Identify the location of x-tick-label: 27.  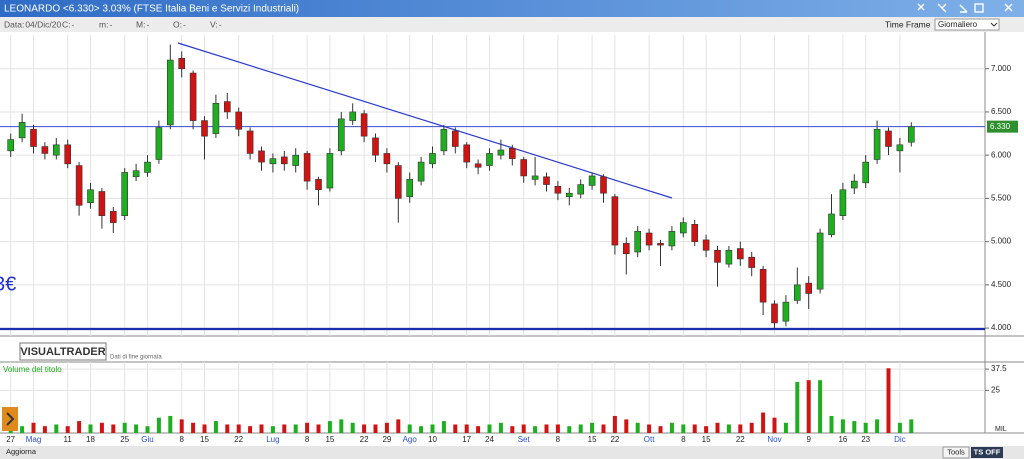
(10, 439).